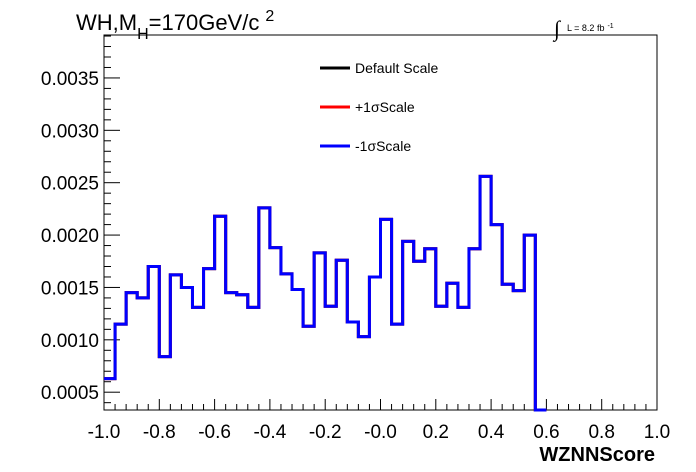 This screenshot has height=472, width=696. I want to click on legend: Default Scale +1σScale -1σScale, so click(379, 107).